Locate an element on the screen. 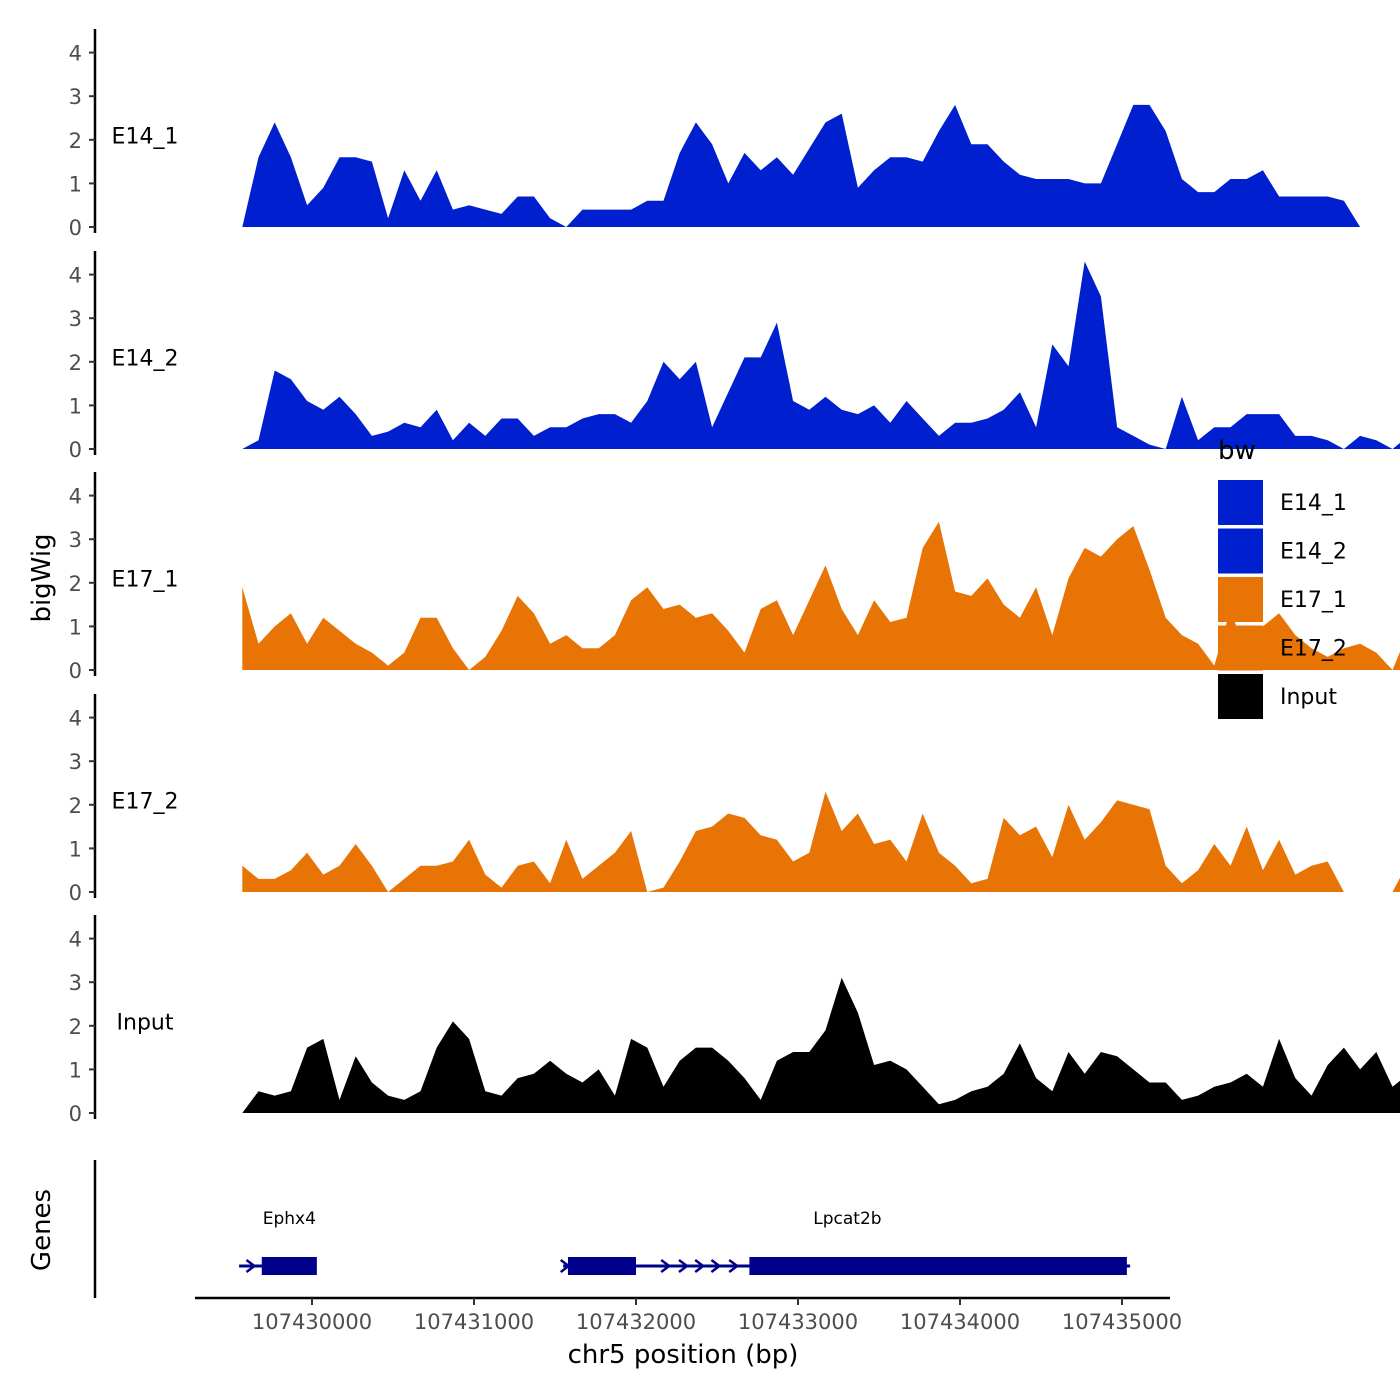 This screenshot has width=1400, height=1400. y-axis-label: bigWig is located at coordinates (42, 577).